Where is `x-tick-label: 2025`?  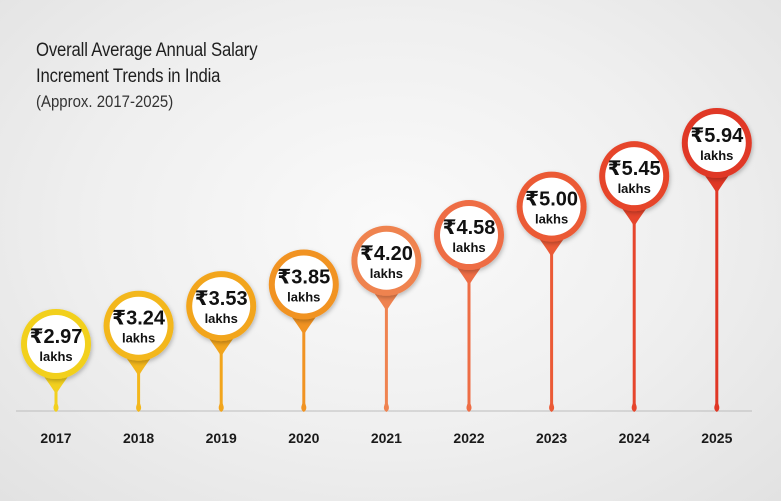 x-tick-label: 2025 is located at coordinates (716, 438).